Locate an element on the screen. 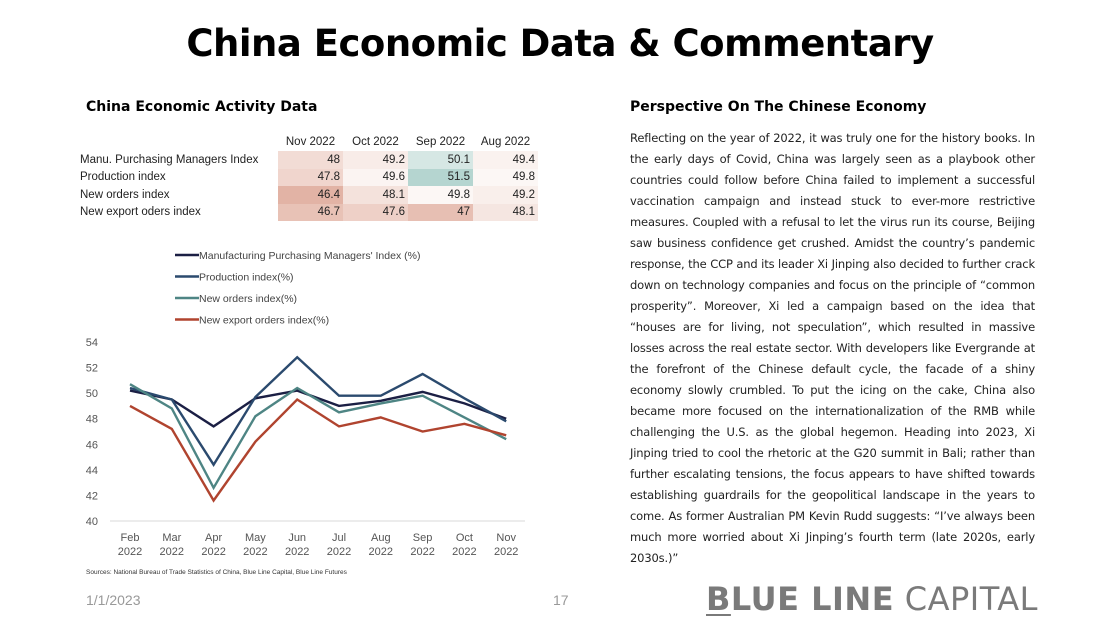 Image resolution: width=1120 pixels, height=630 pixels. y-tick-label: 40 is located at coordinates (92, 522).